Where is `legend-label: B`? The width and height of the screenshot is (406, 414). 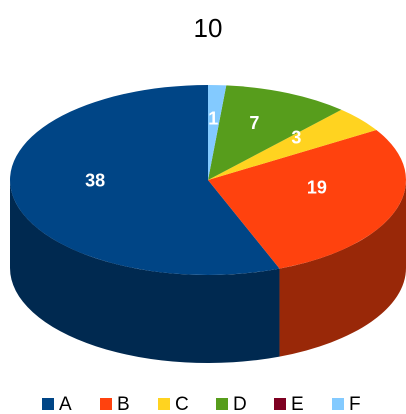
legend-label: B is located at coordinates (123, 404).